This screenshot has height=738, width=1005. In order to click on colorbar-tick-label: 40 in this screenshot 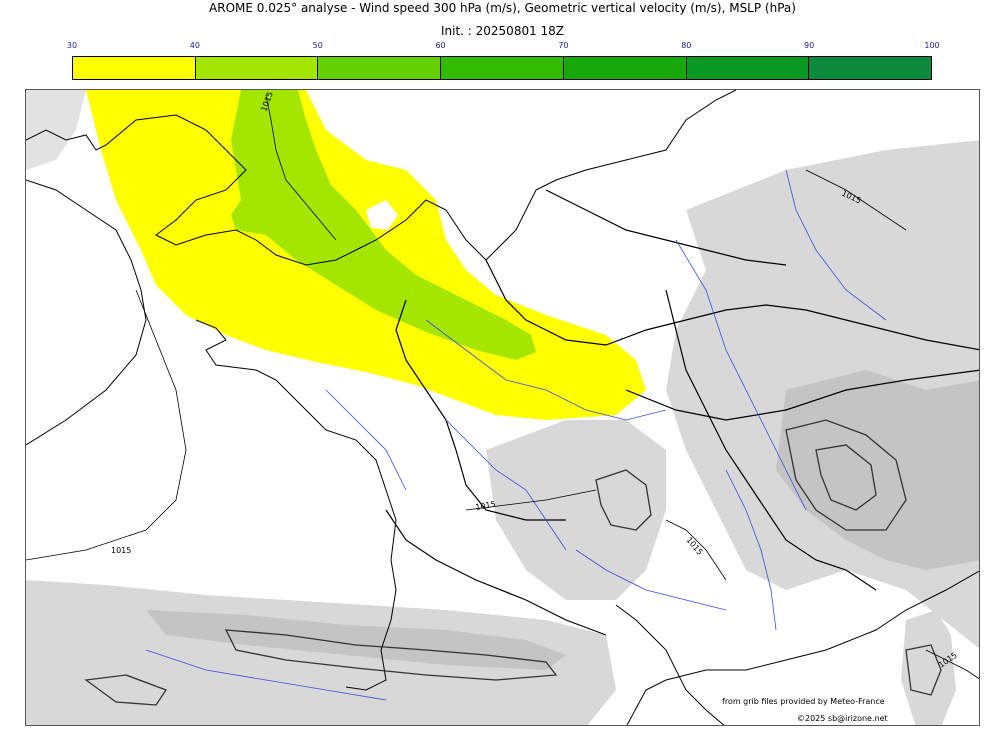, I will do `click(194, 45)`.